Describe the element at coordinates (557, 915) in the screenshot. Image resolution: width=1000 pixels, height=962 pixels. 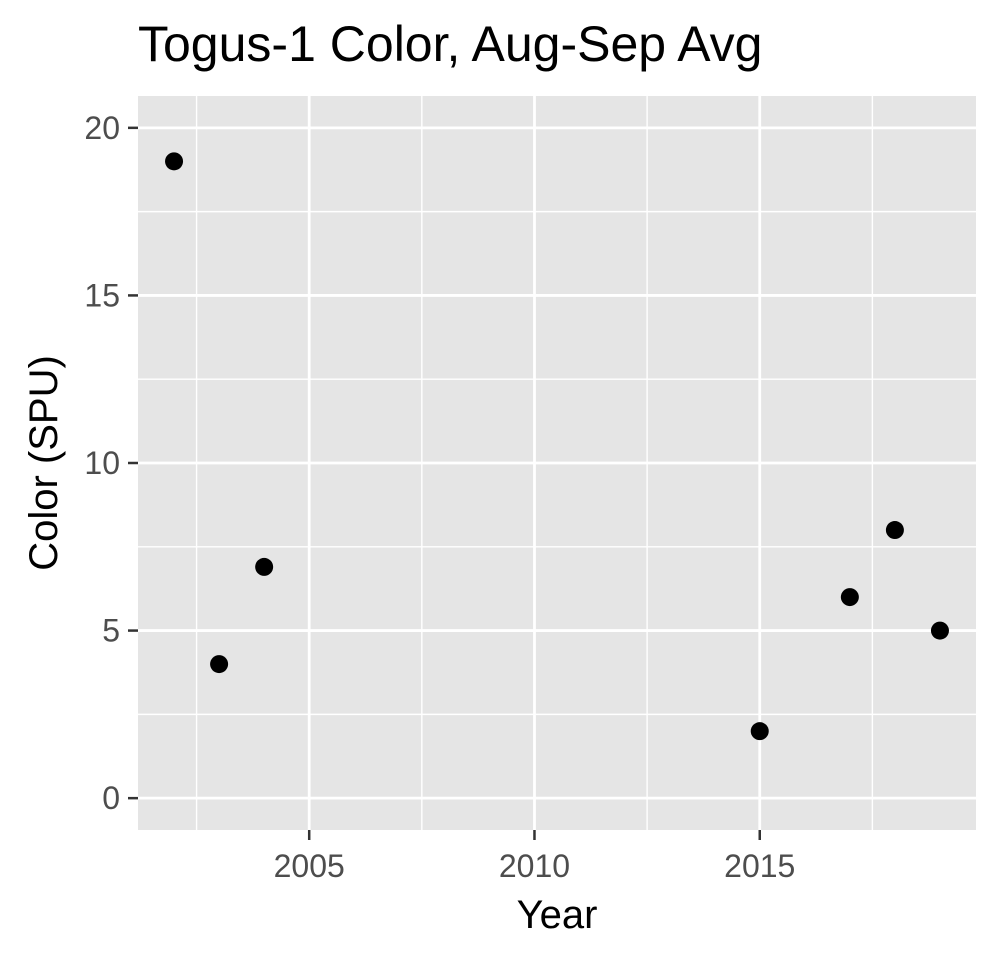
I see `x-axis-title: Year` at that location.